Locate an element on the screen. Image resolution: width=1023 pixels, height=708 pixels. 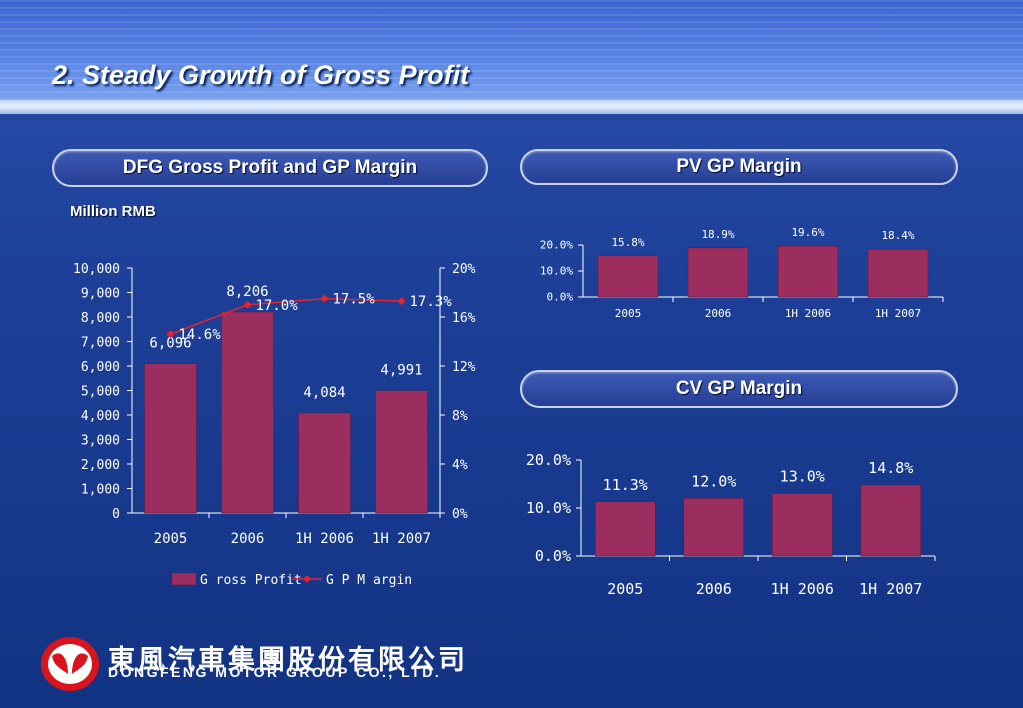
unit-label: Million RMB is located at coordinates (113, 211).